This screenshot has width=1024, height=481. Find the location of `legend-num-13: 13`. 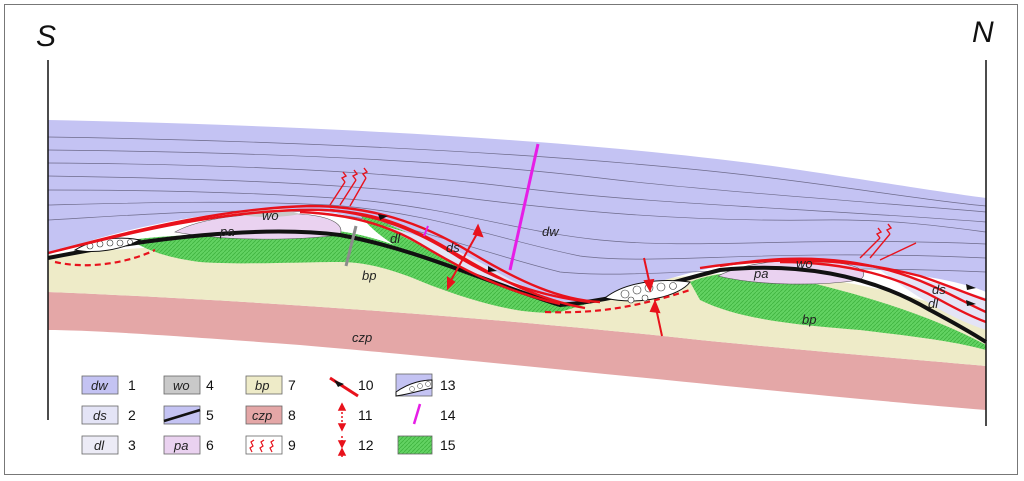

legend-num-13: 13 is located at coordinates (448, 385).